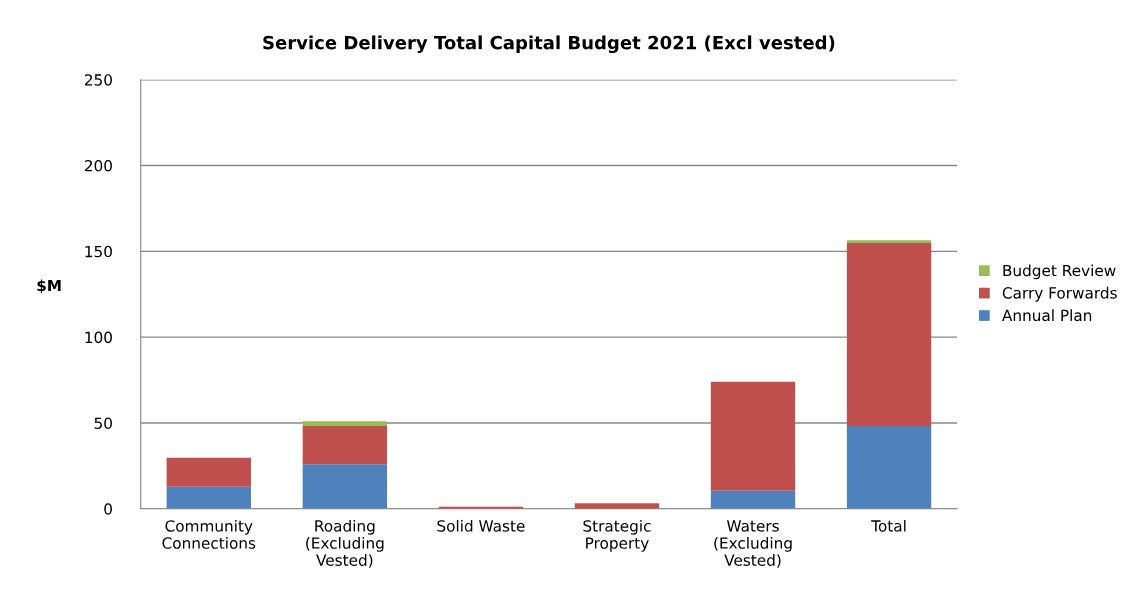  I want to click on y-tick-label: 100, so click(98, 337).